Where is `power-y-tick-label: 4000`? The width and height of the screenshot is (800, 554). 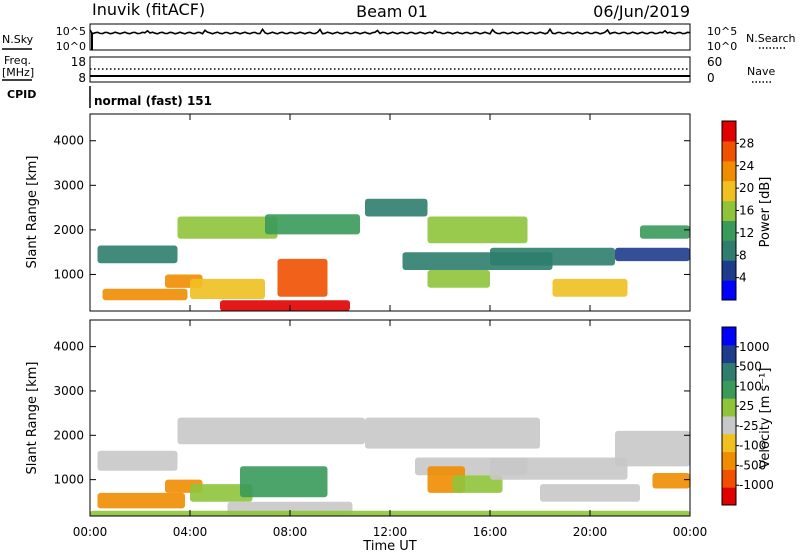
power-y-tick-label: 4000 is located at coordinates (68, 141).